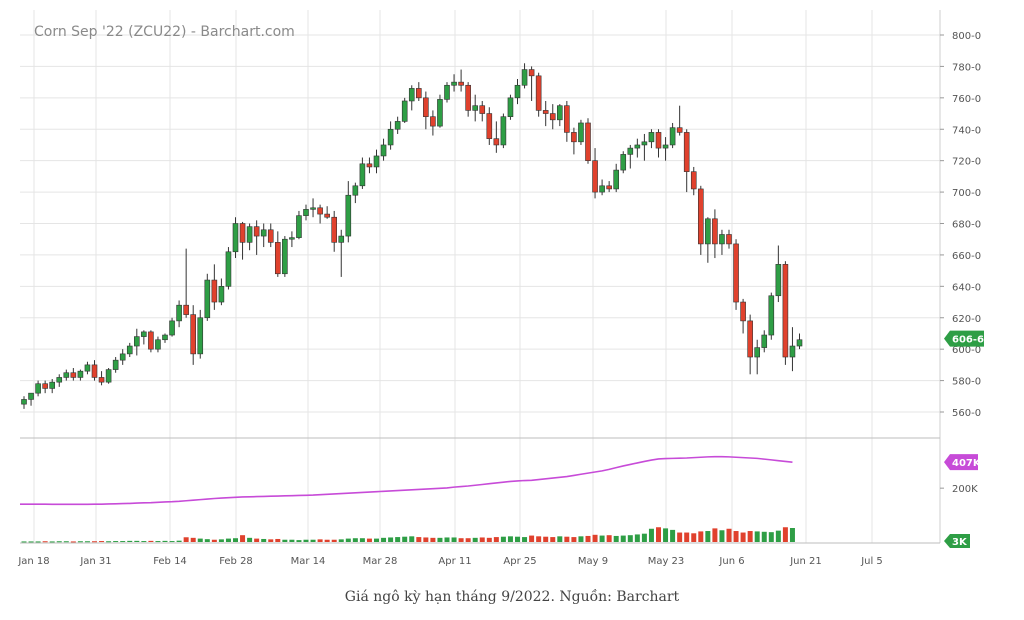 This screenshot has width=1024, height=620. I want to click on x-tick-label: Apr 11, so click(454, 561).